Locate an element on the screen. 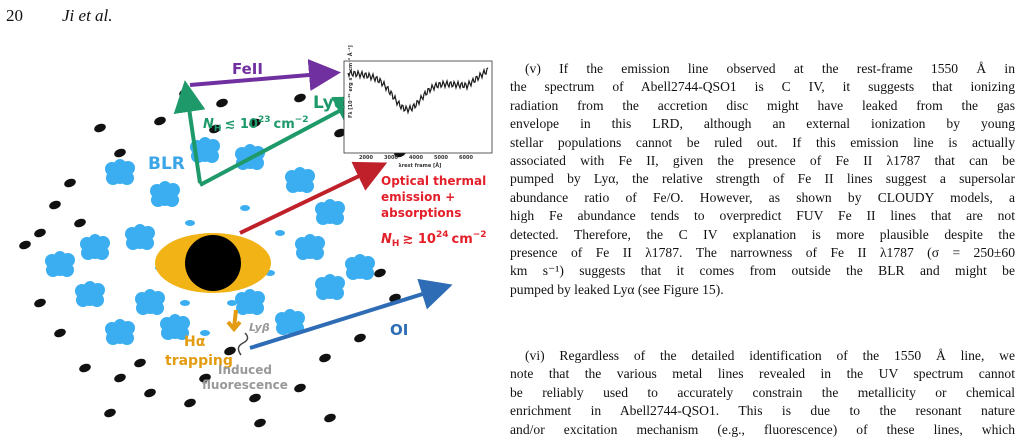 Image resolution: width=1025 pixels, height=438 pixels. text-line: pumped by leaked Lyα (see Figure 15). is located at coordinates (617, 289).